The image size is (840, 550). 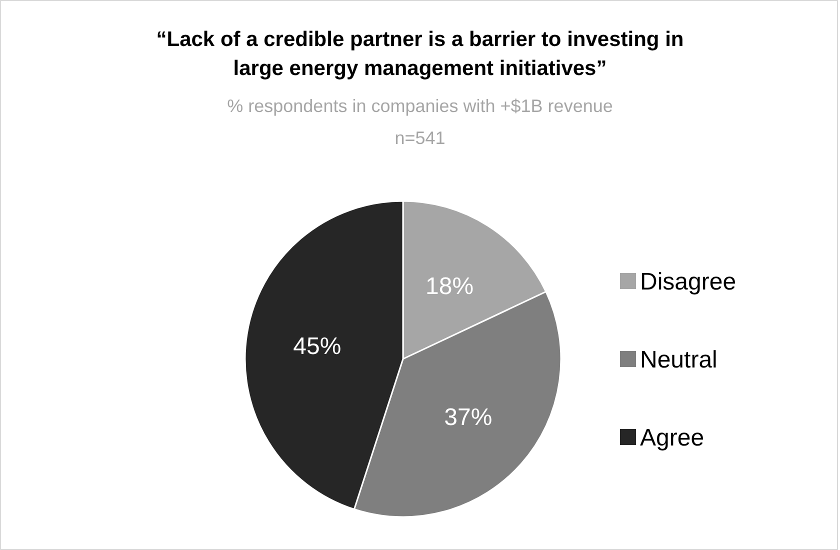 I want to click on legend-label: Disagree, so click(x=688, y=282).